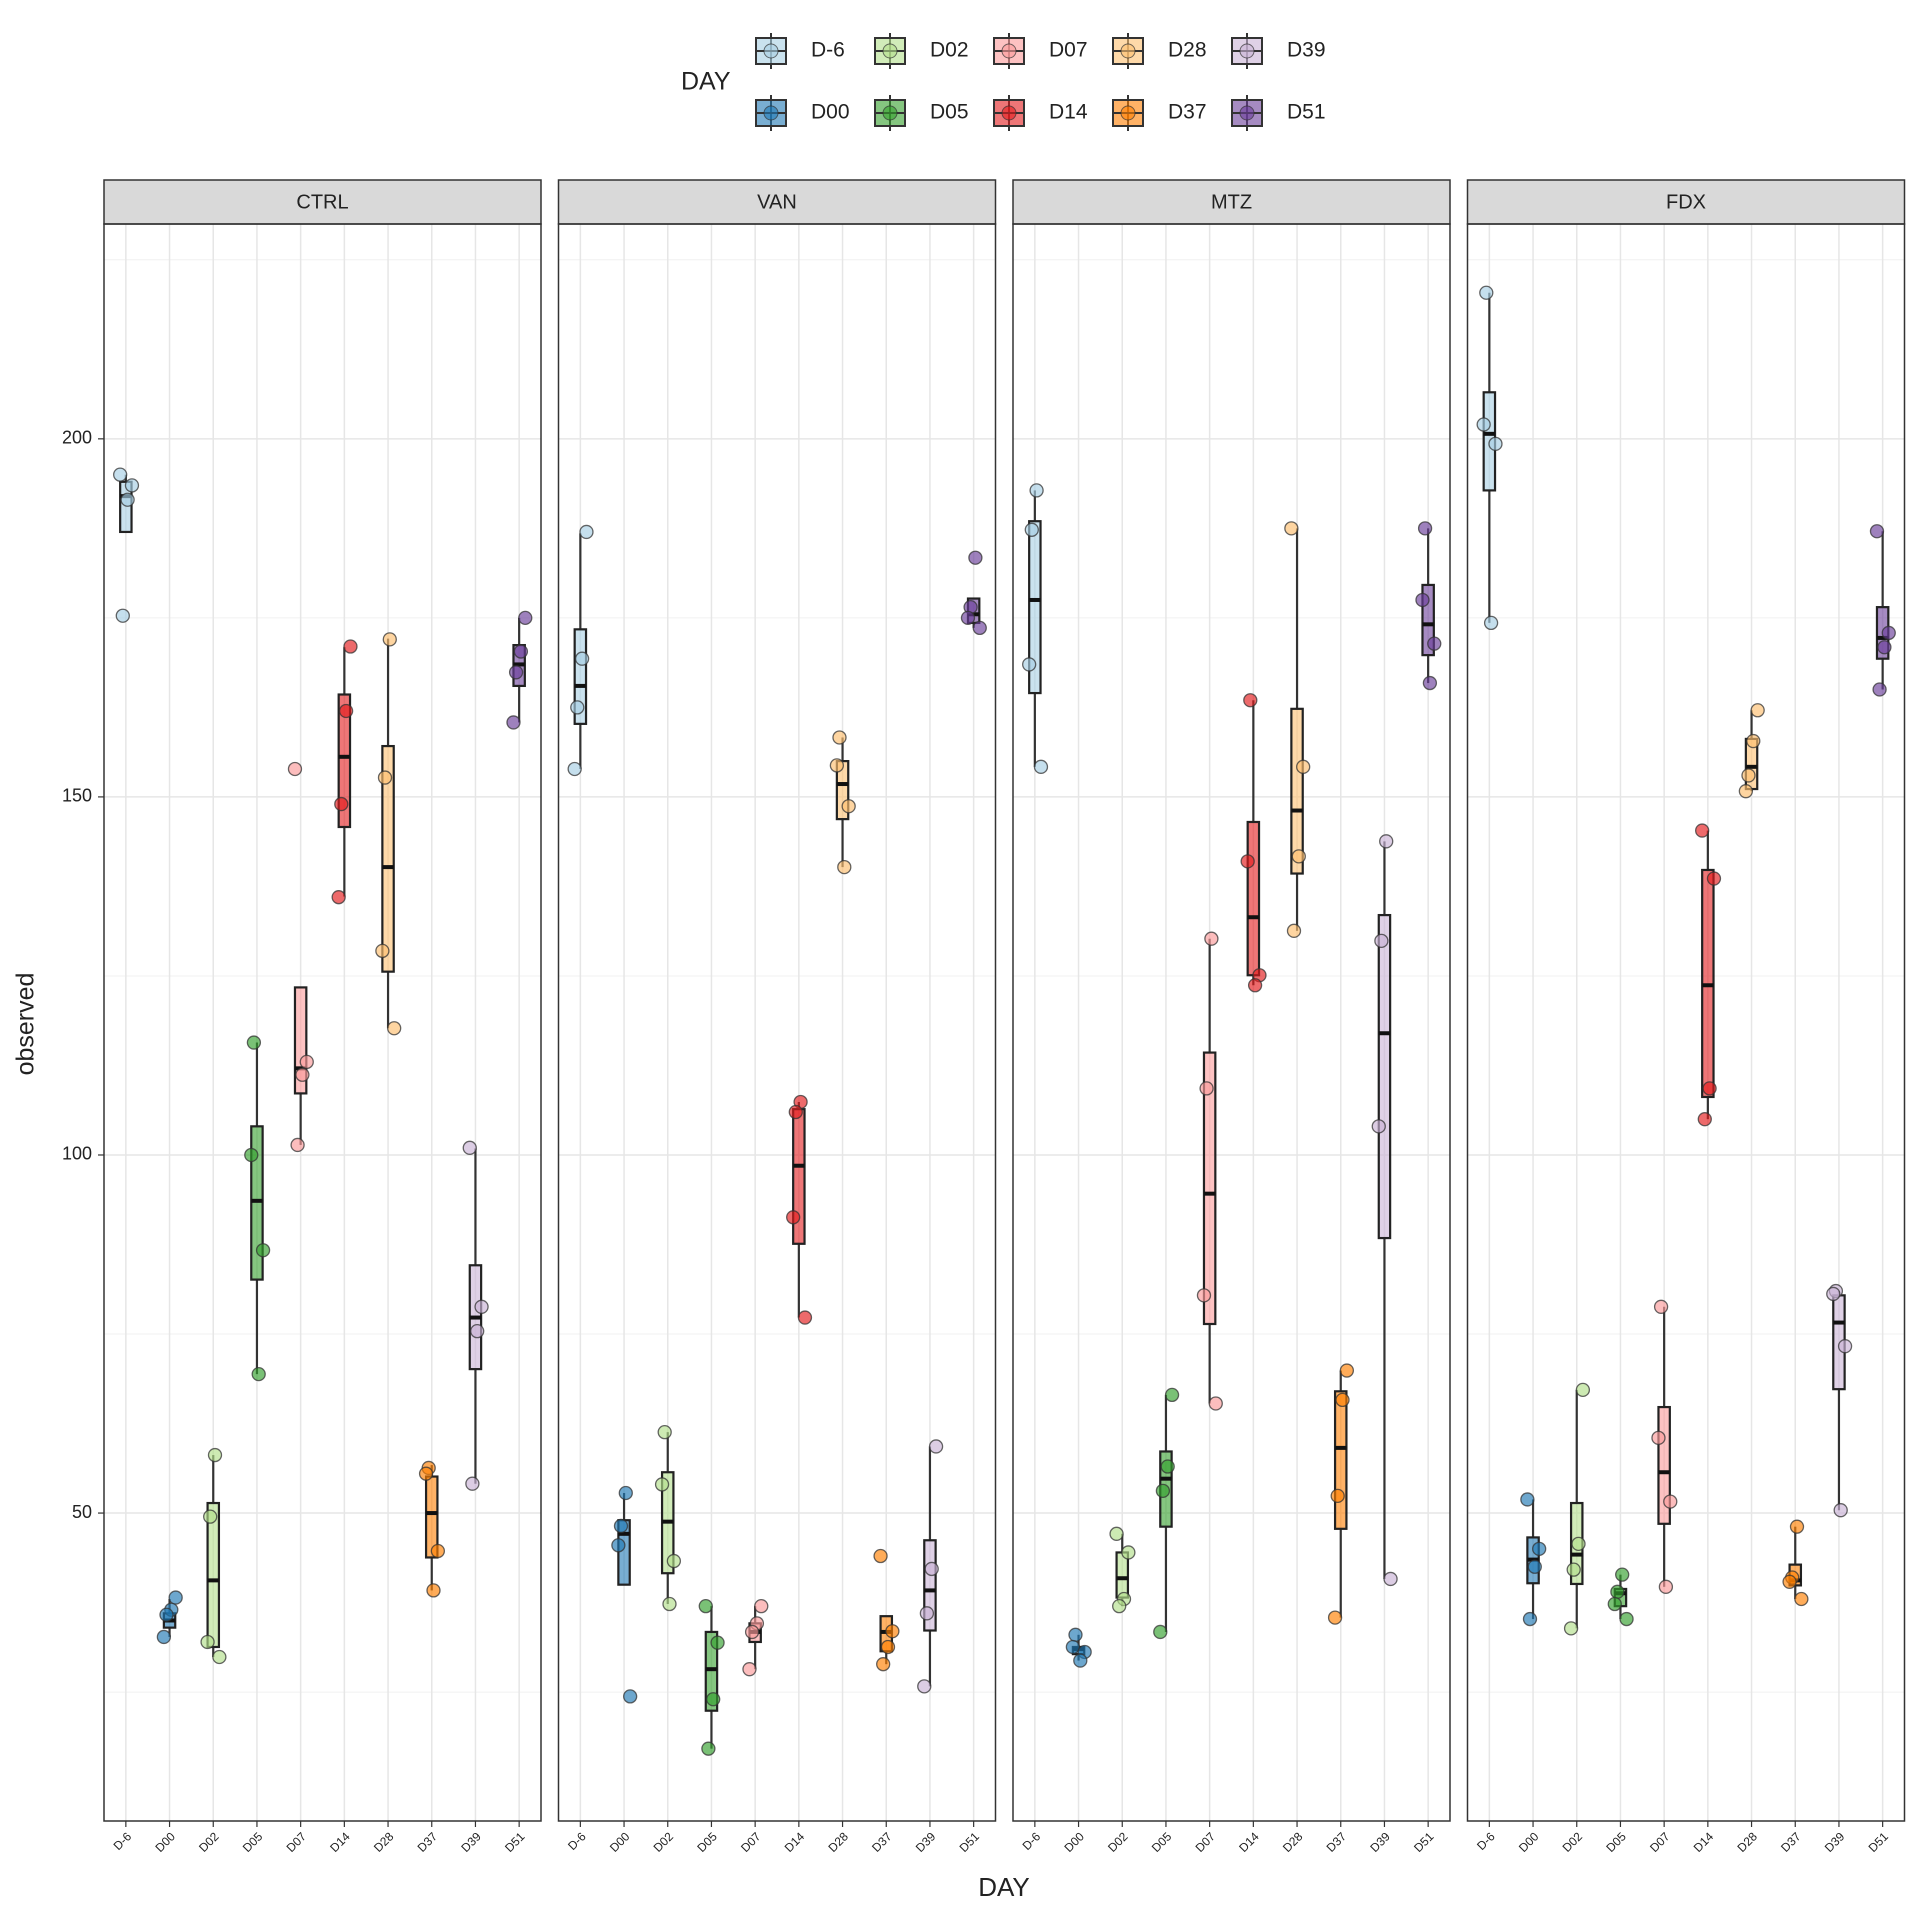 The image size is (1920, 1920). Describe the element at coordinates (1159, 51) in the screenshot. I see `legend-item: D28` at that location.